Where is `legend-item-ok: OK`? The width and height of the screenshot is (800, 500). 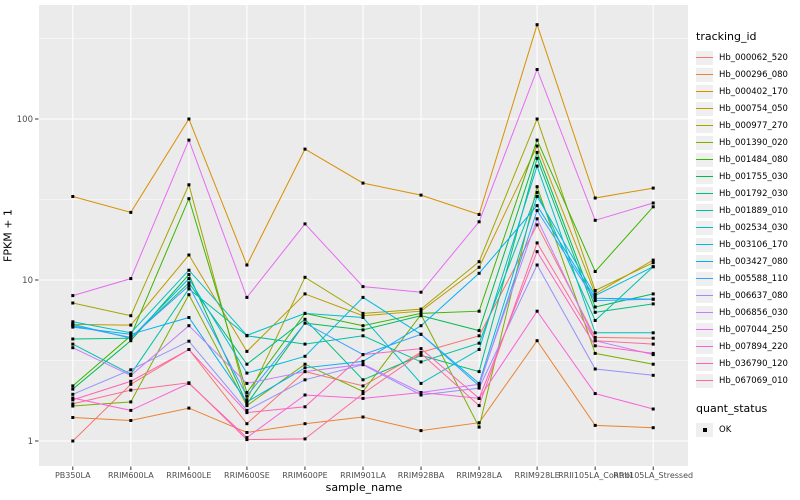 legend-item-ok: OK is located at coordinates (748, 429).